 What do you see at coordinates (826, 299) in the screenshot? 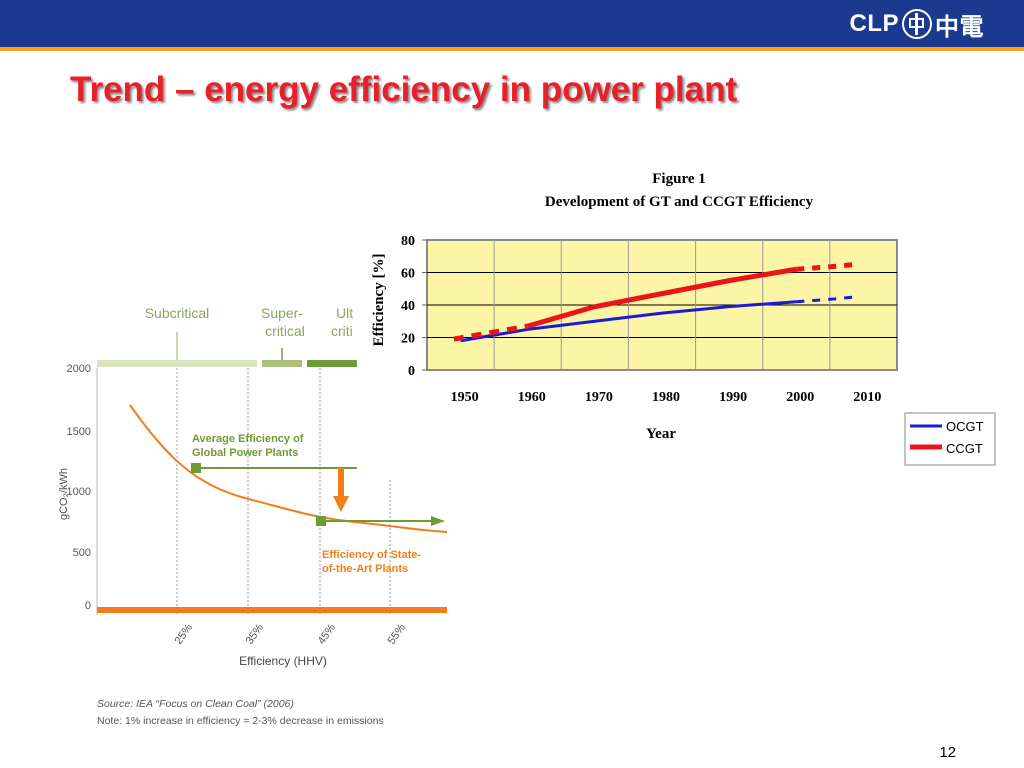
I see `ocgt-projected-dashed-line` at bounding box center [826, 299].